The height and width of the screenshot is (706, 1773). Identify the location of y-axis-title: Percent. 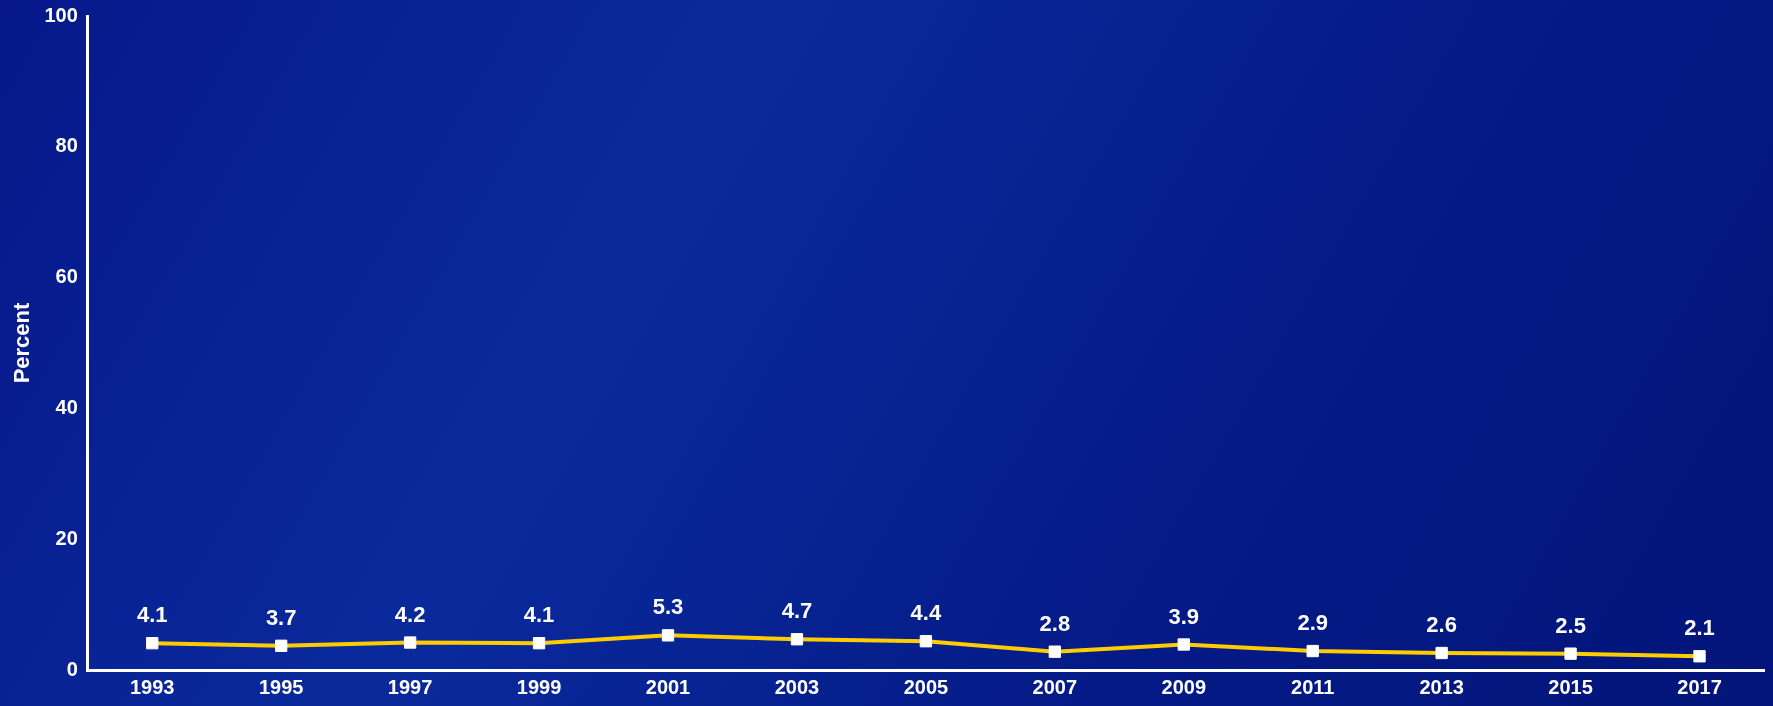
(22, 342).